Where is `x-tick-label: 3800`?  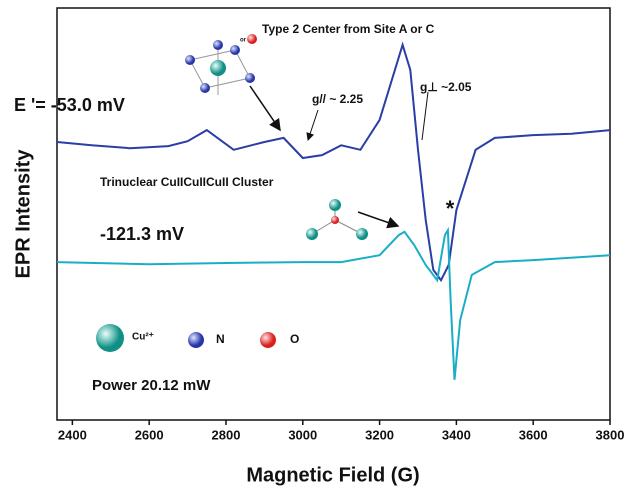
x-tick-label: 3800 is located at coordinates (610, 434).